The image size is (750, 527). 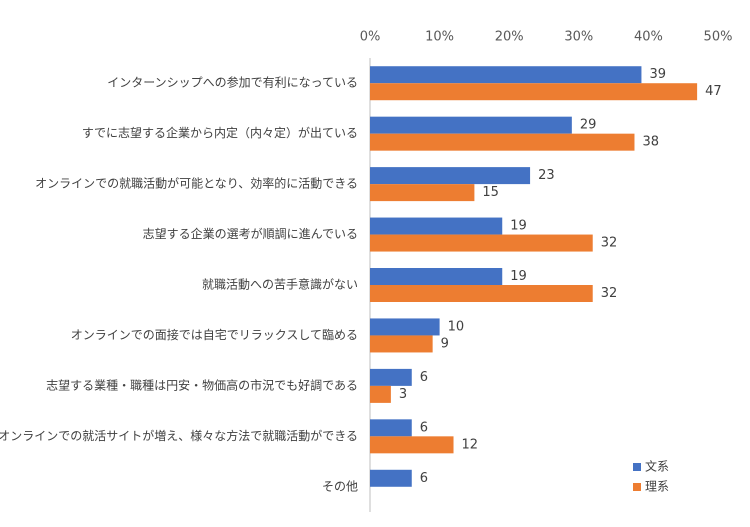 What do you see at coordinates (250, 233) in the screenshot?
I see `y-tick-label: 志望する企業の選考が順調に進んでいる` at bounding box center [250, 233].